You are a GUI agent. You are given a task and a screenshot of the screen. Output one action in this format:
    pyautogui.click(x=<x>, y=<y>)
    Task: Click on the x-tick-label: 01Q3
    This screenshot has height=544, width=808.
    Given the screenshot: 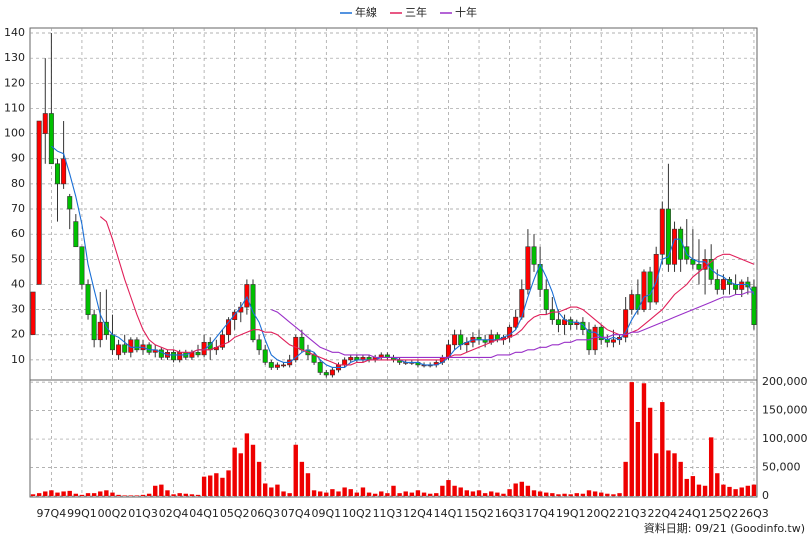 What is the action you would take?
    pyautogui.click(x=143, y=513)
    